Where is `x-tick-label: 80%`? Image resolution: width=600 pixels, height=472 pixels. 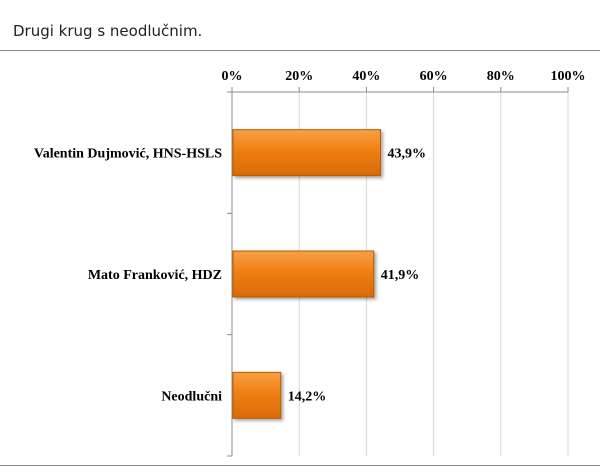 x-tick-label: 80% is located at coordinates (501, 76).